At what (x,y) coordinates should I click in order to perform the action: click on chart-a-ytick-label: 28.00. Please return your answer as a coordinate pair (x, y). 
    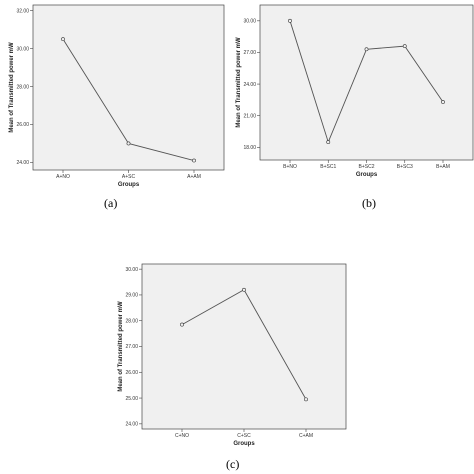
    Looking at the image, I should click on (22, 87).